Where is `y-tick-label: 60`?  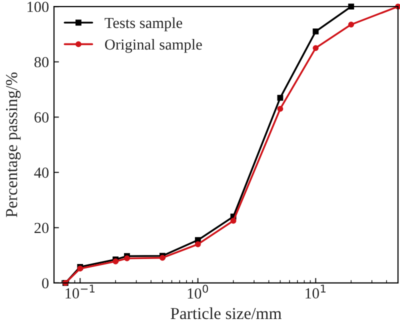 y-tick-label: 60 is located at coordinates (41, 117).